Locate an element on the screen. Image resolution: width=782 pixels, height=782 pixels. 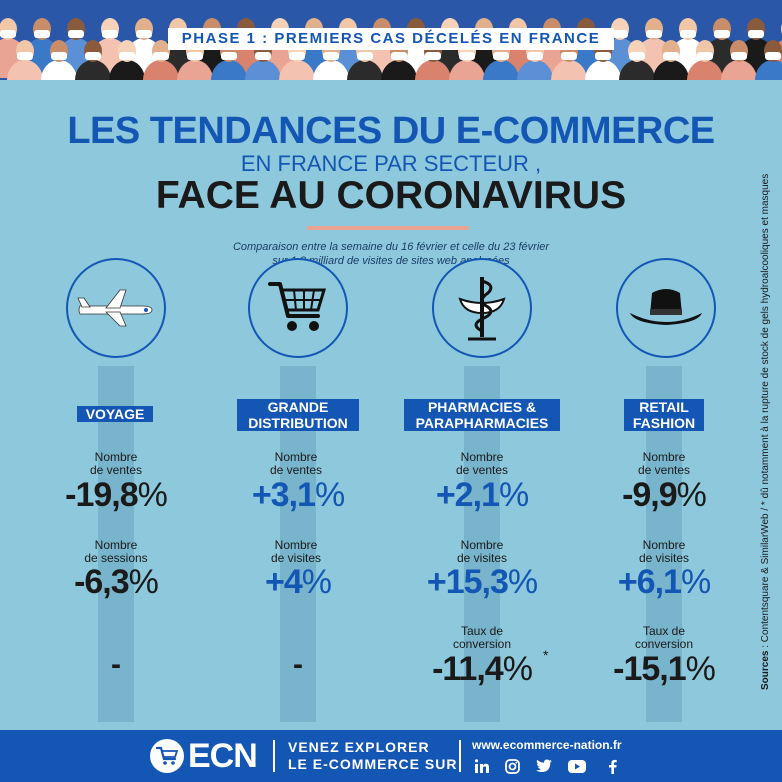
sector-label-line: VOYAGE is located at coordinates (115, 414).